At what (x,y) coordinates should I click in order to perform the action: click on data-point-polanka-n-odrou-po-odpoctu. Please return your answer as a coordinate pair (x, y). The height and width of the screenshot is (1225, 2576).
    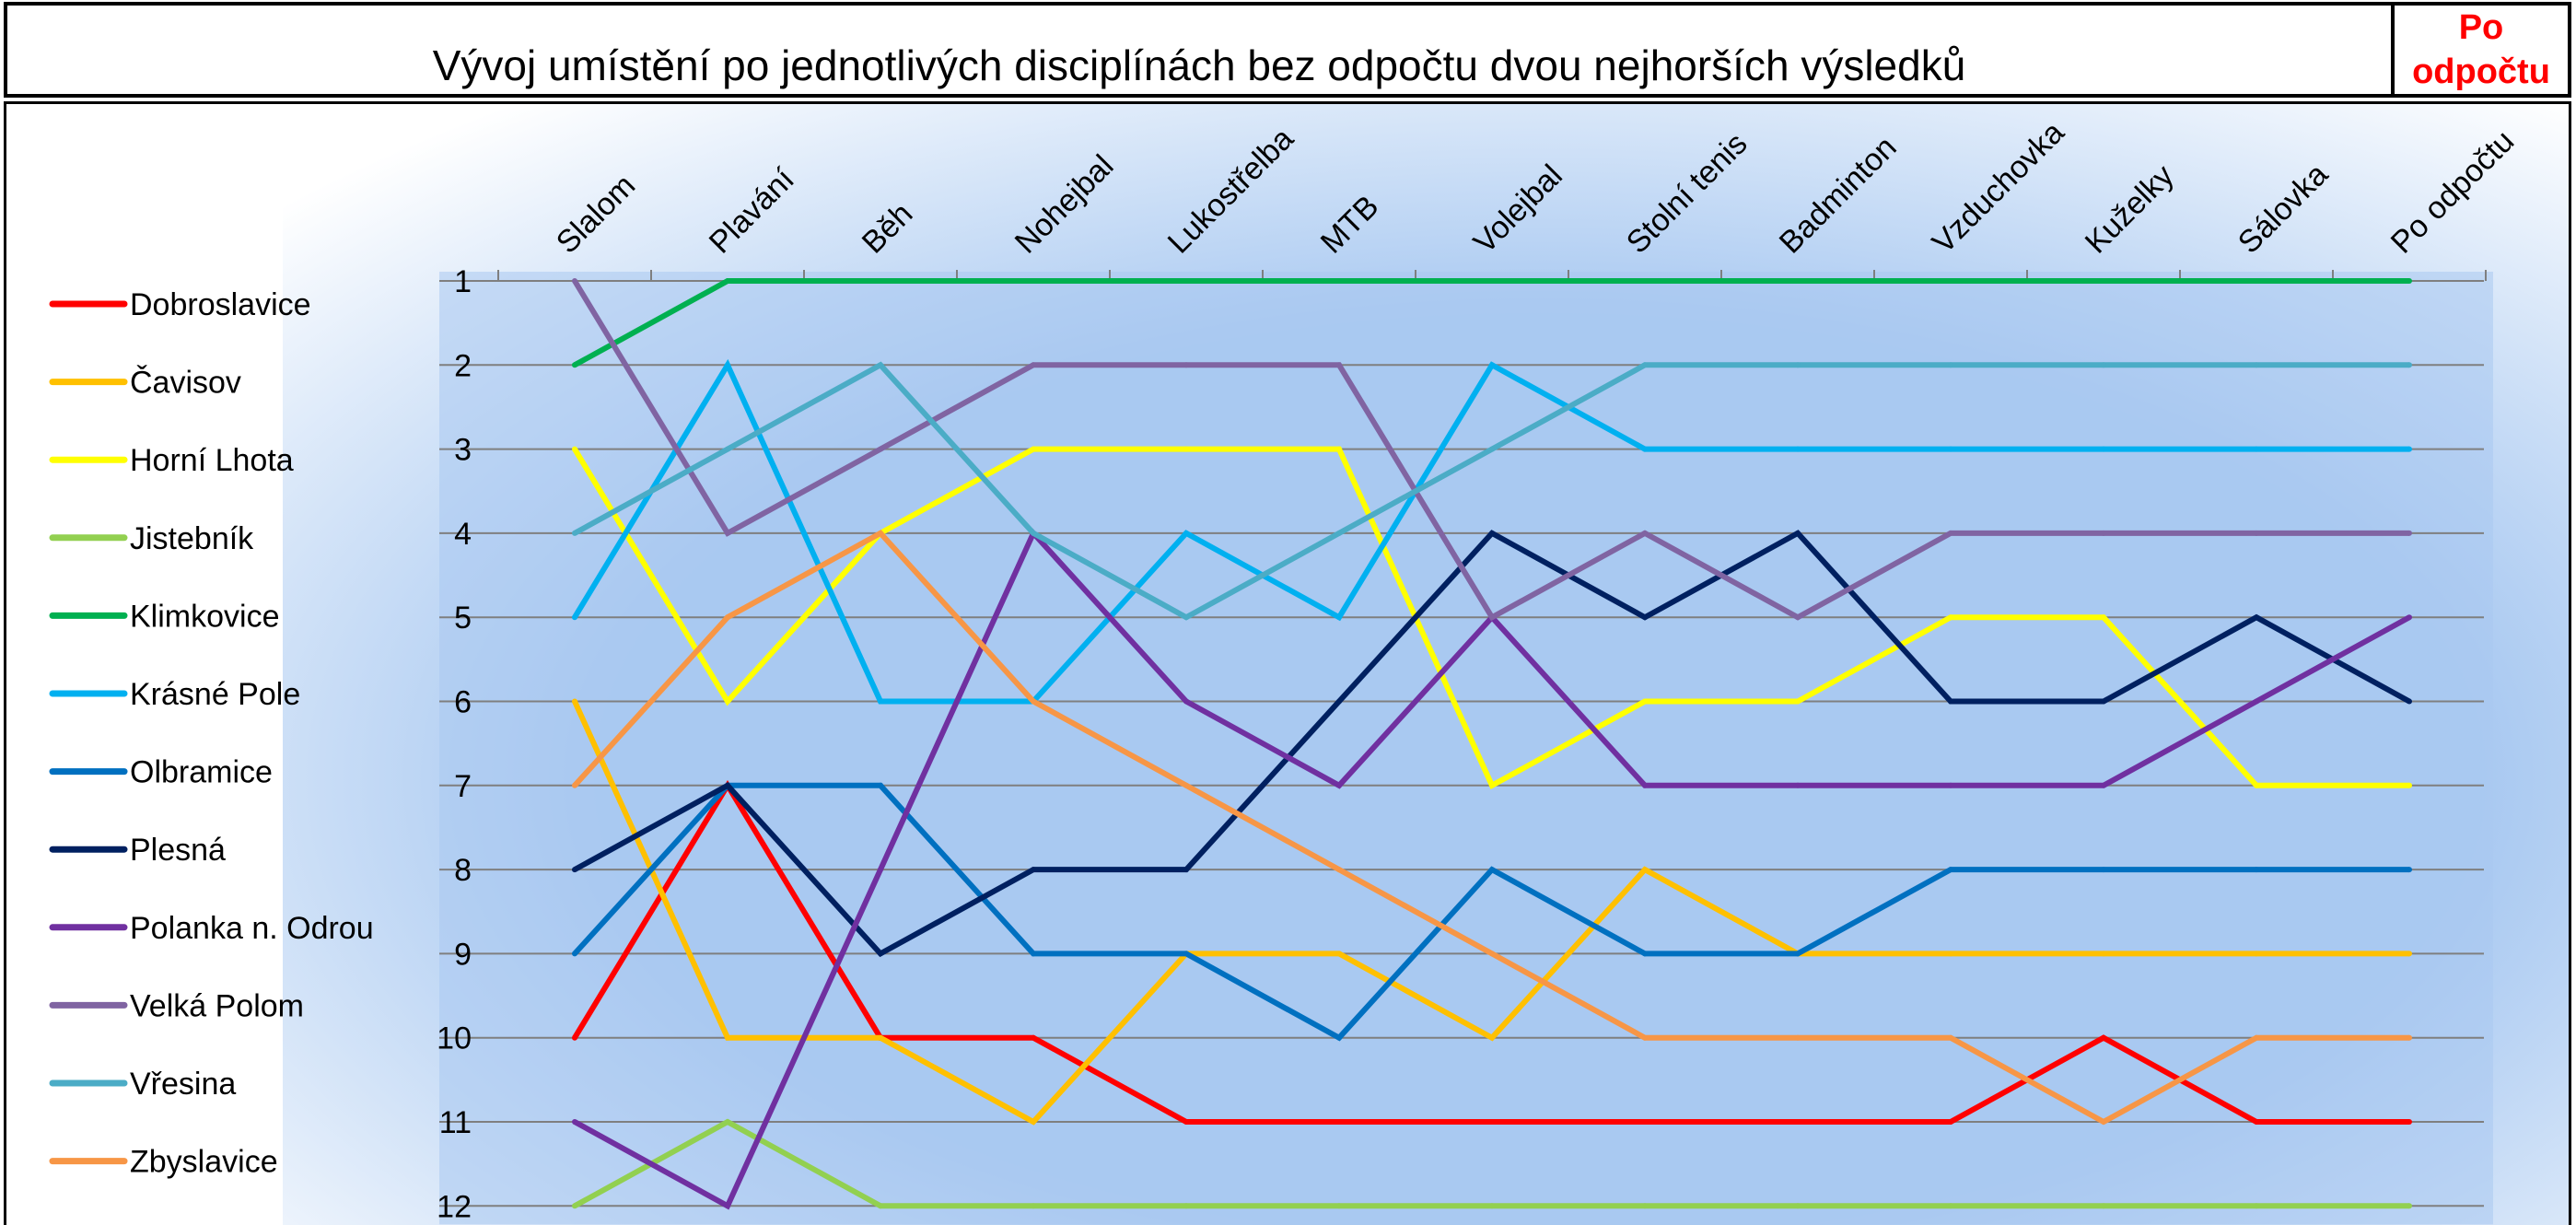
    Looking at the image, I should click on (2409, 617).